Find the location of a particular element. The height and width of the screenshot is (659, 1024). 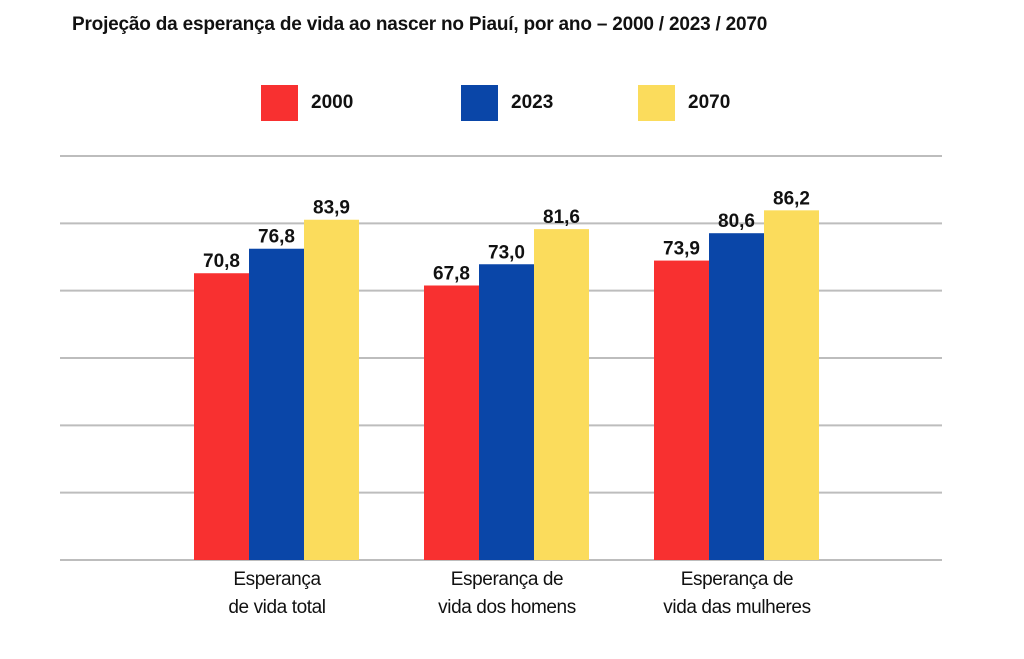

data-label-2000-category-2: 67,8 is located at coordinates (451, 273).